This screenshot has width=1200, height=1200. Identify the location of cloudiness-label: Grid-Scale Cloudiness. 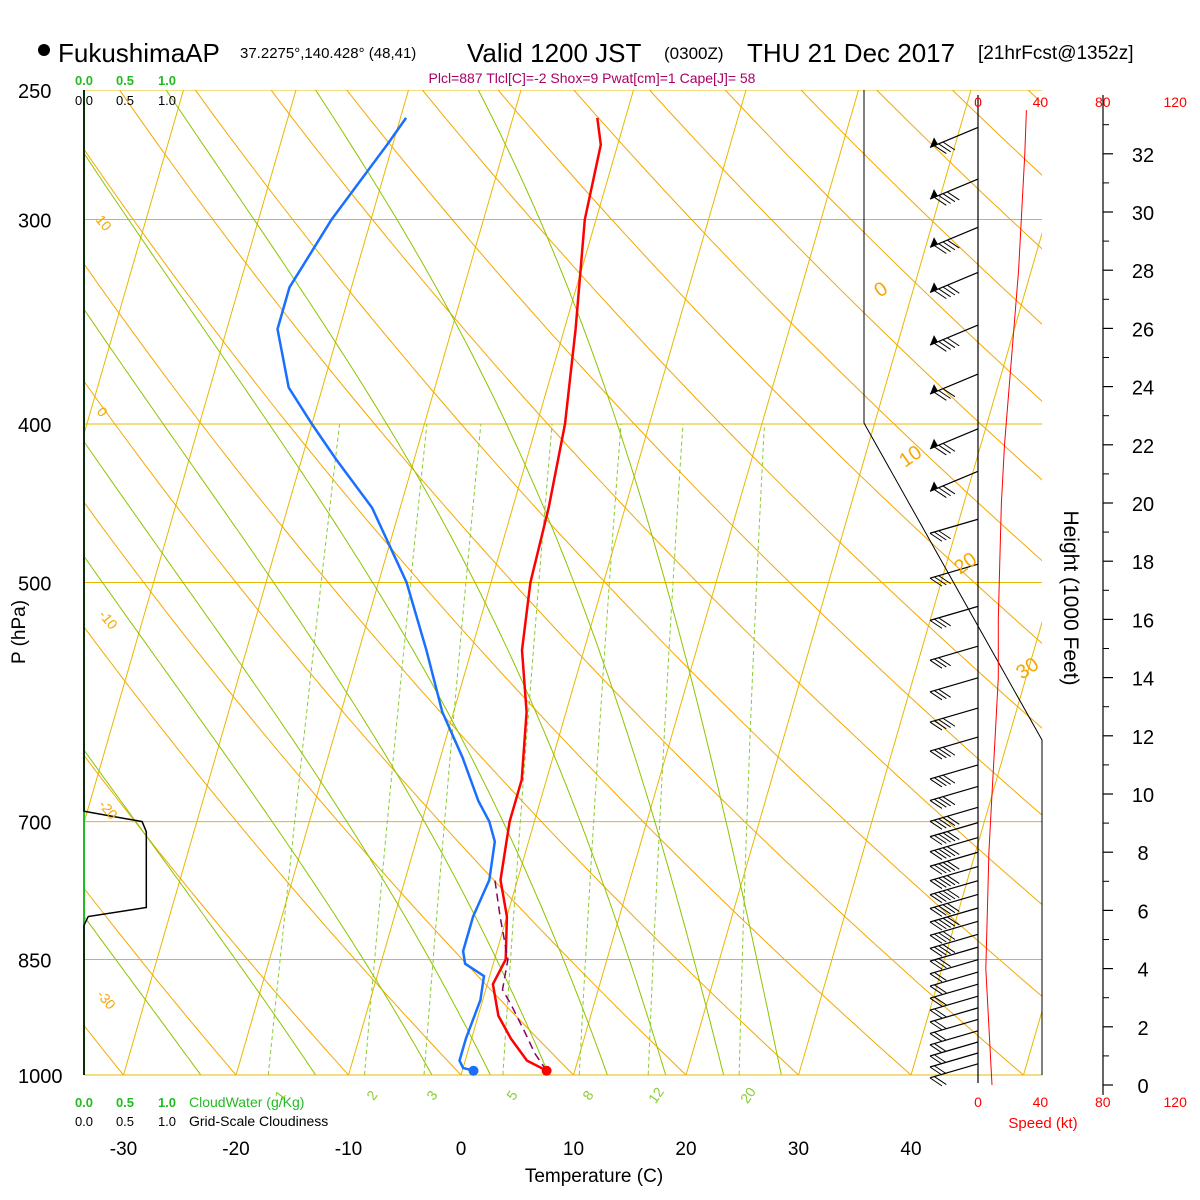
(258, 1121).